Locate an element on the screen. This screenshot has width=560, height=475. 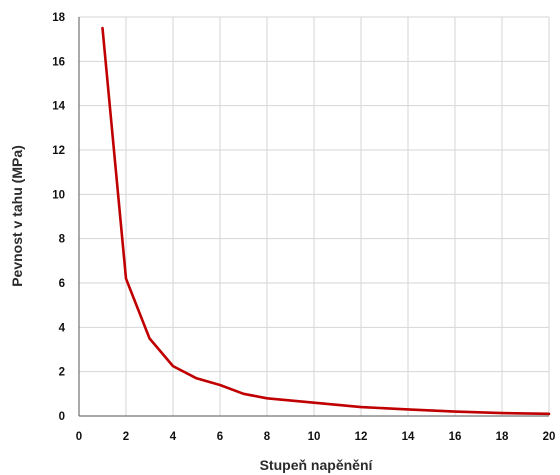
x-tick-label: 16 is located at coordinates (455, 437).